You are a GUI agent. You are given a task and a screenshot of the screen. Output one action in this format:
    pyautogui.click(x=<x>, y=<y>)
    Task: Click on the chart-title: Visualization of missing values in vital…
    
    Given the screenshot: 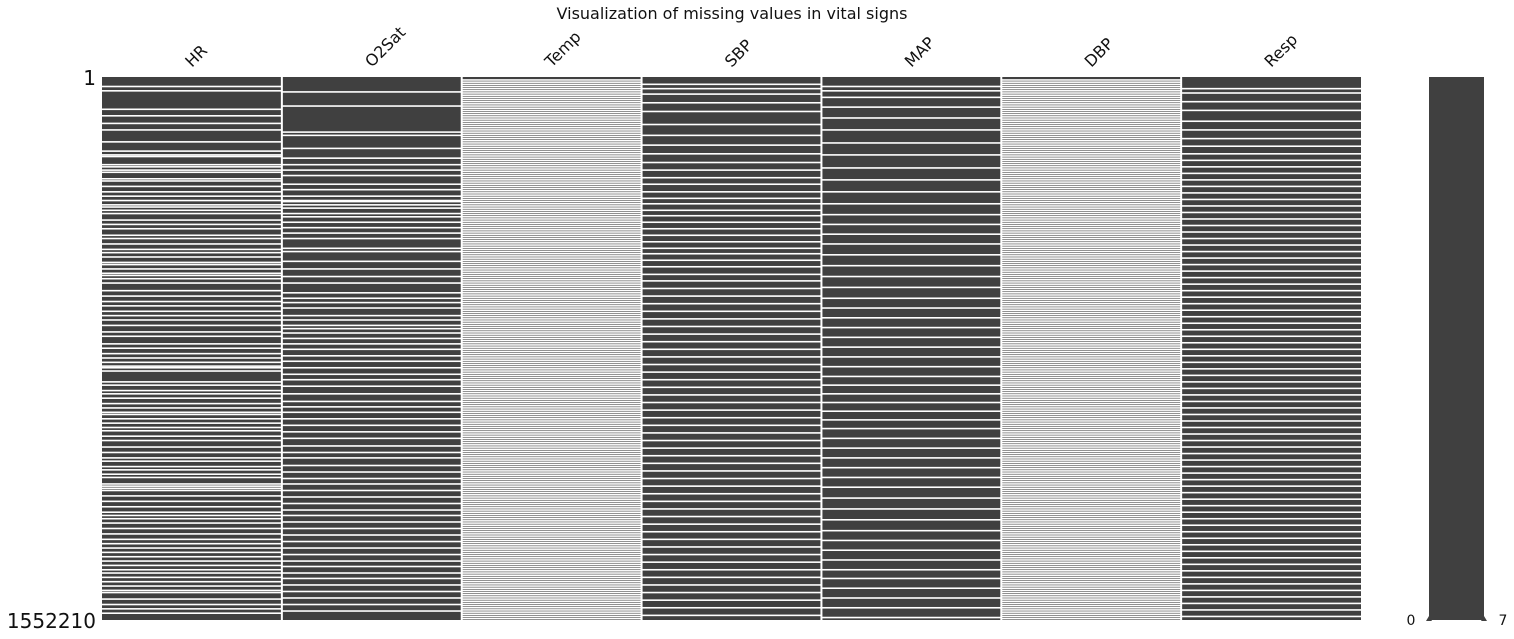 What is the action you would take?
    pyautogui.click(x=732, y=13)
    